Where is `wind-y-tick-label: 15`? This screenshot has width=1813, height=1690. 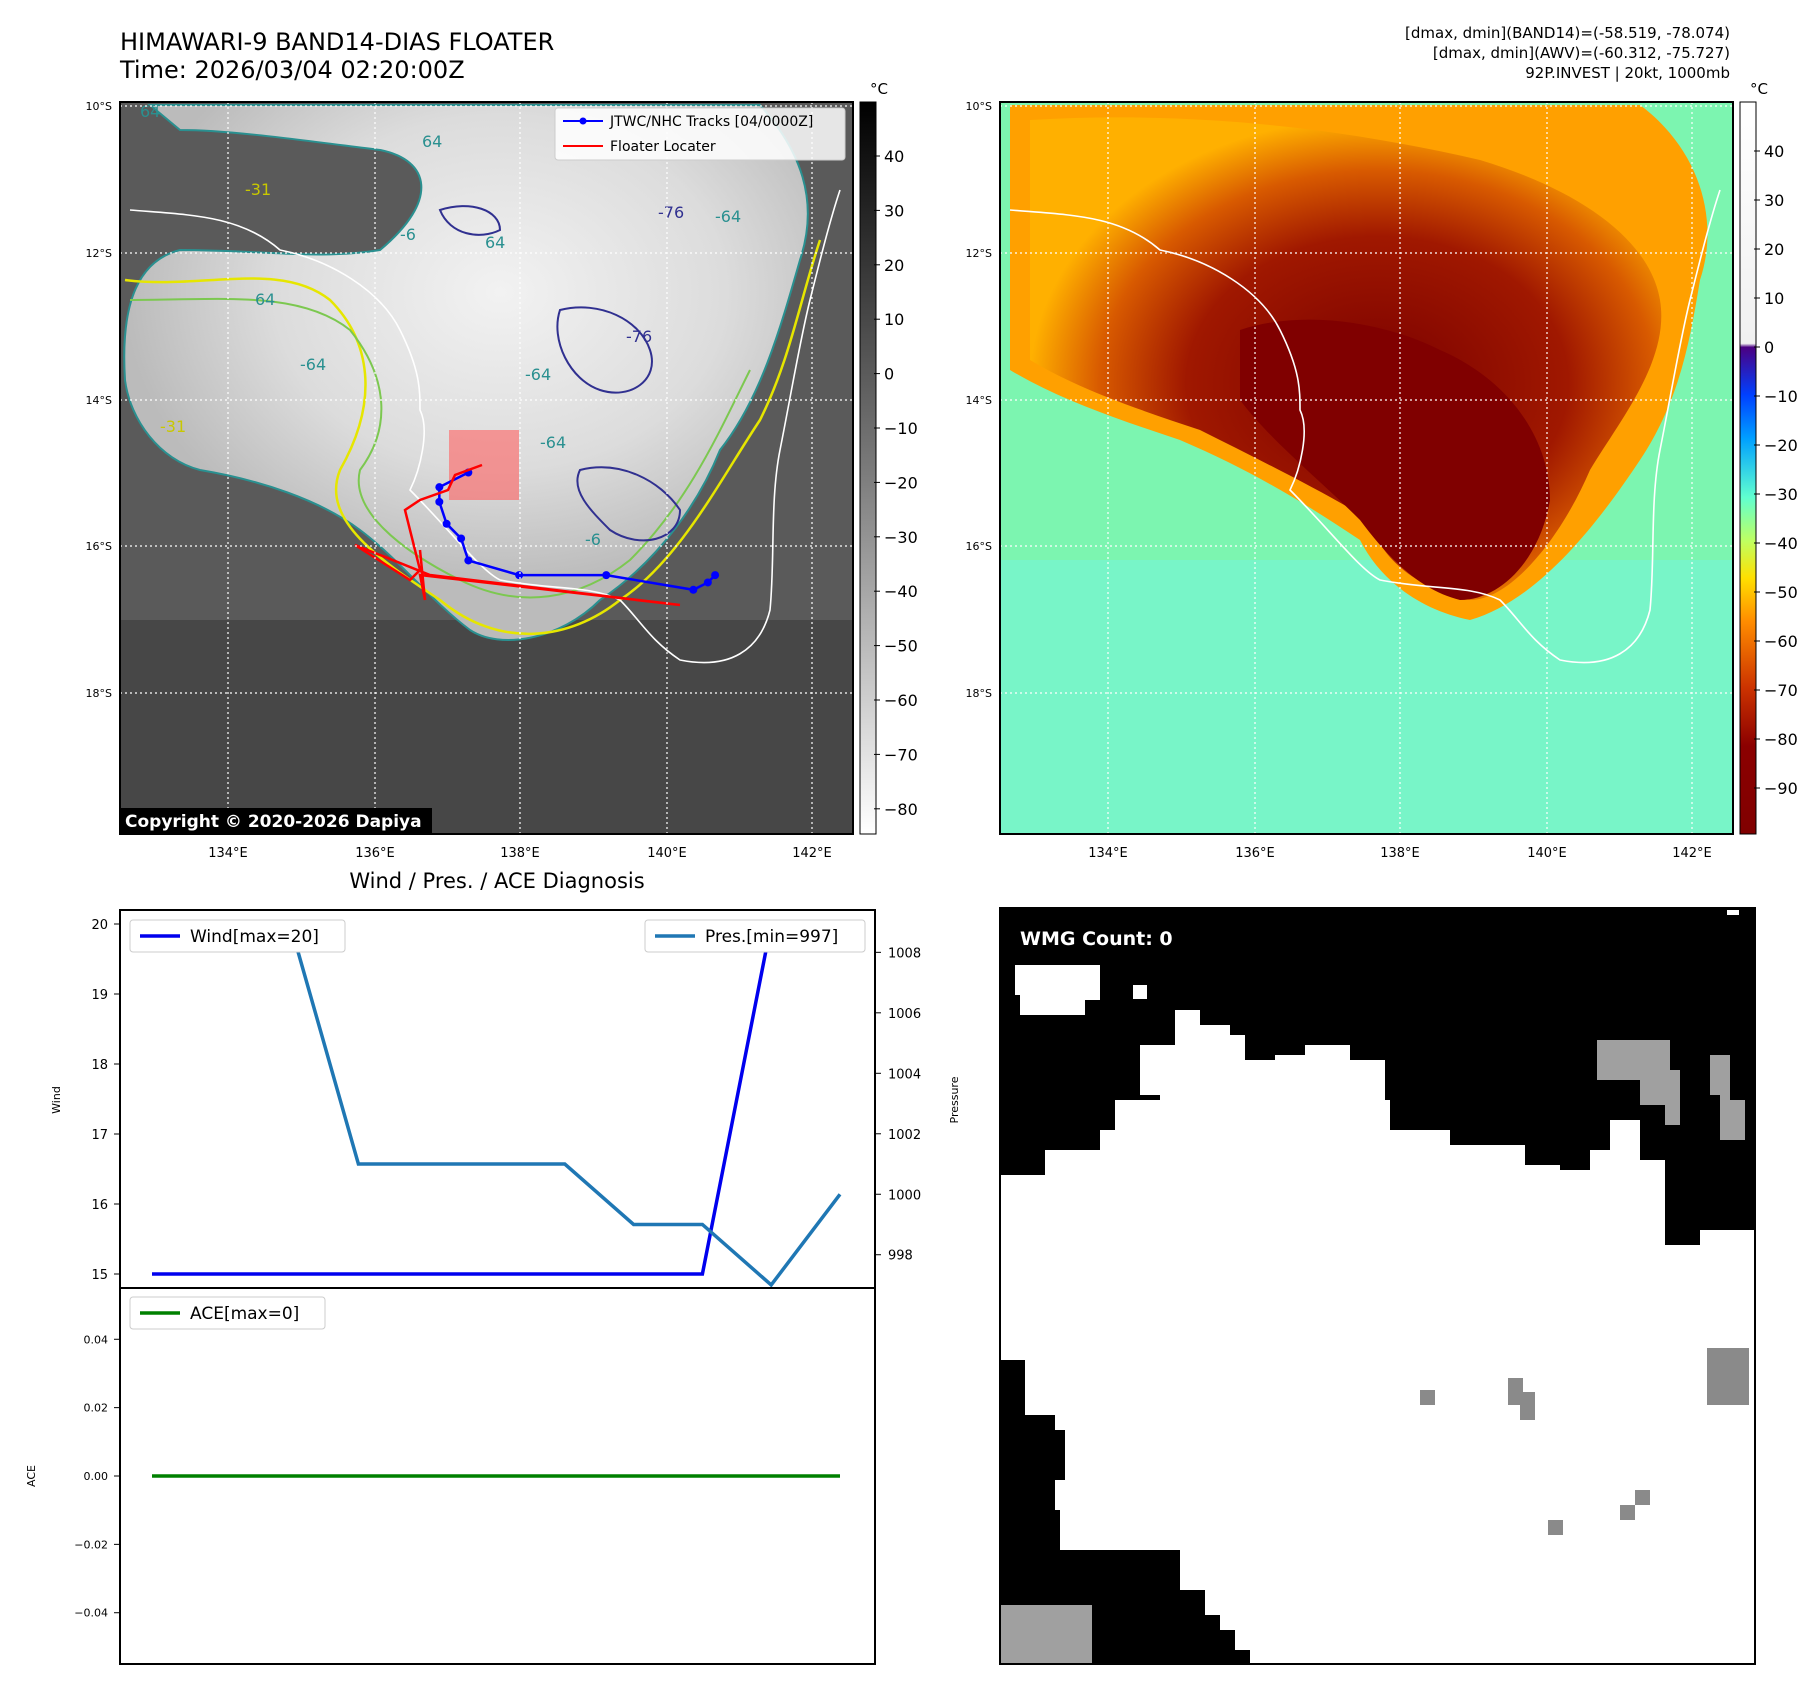 wind-y-tick-label: 15 is located at coordinates (99, 1275).